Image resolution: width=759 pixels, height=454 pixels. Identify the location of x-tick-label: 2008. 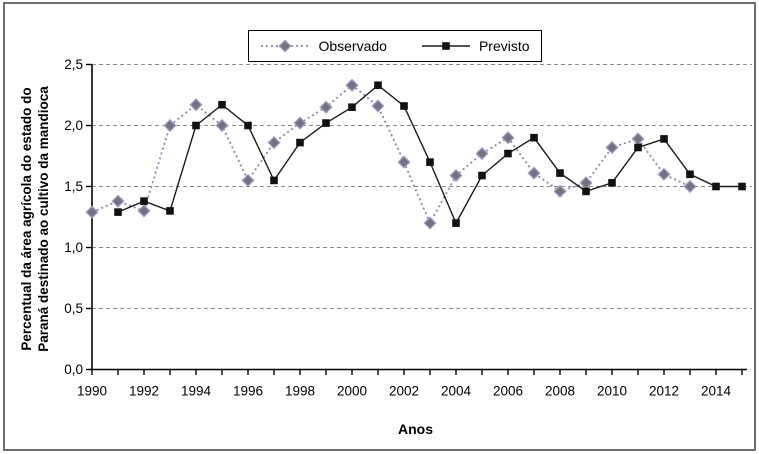
(560, 391).